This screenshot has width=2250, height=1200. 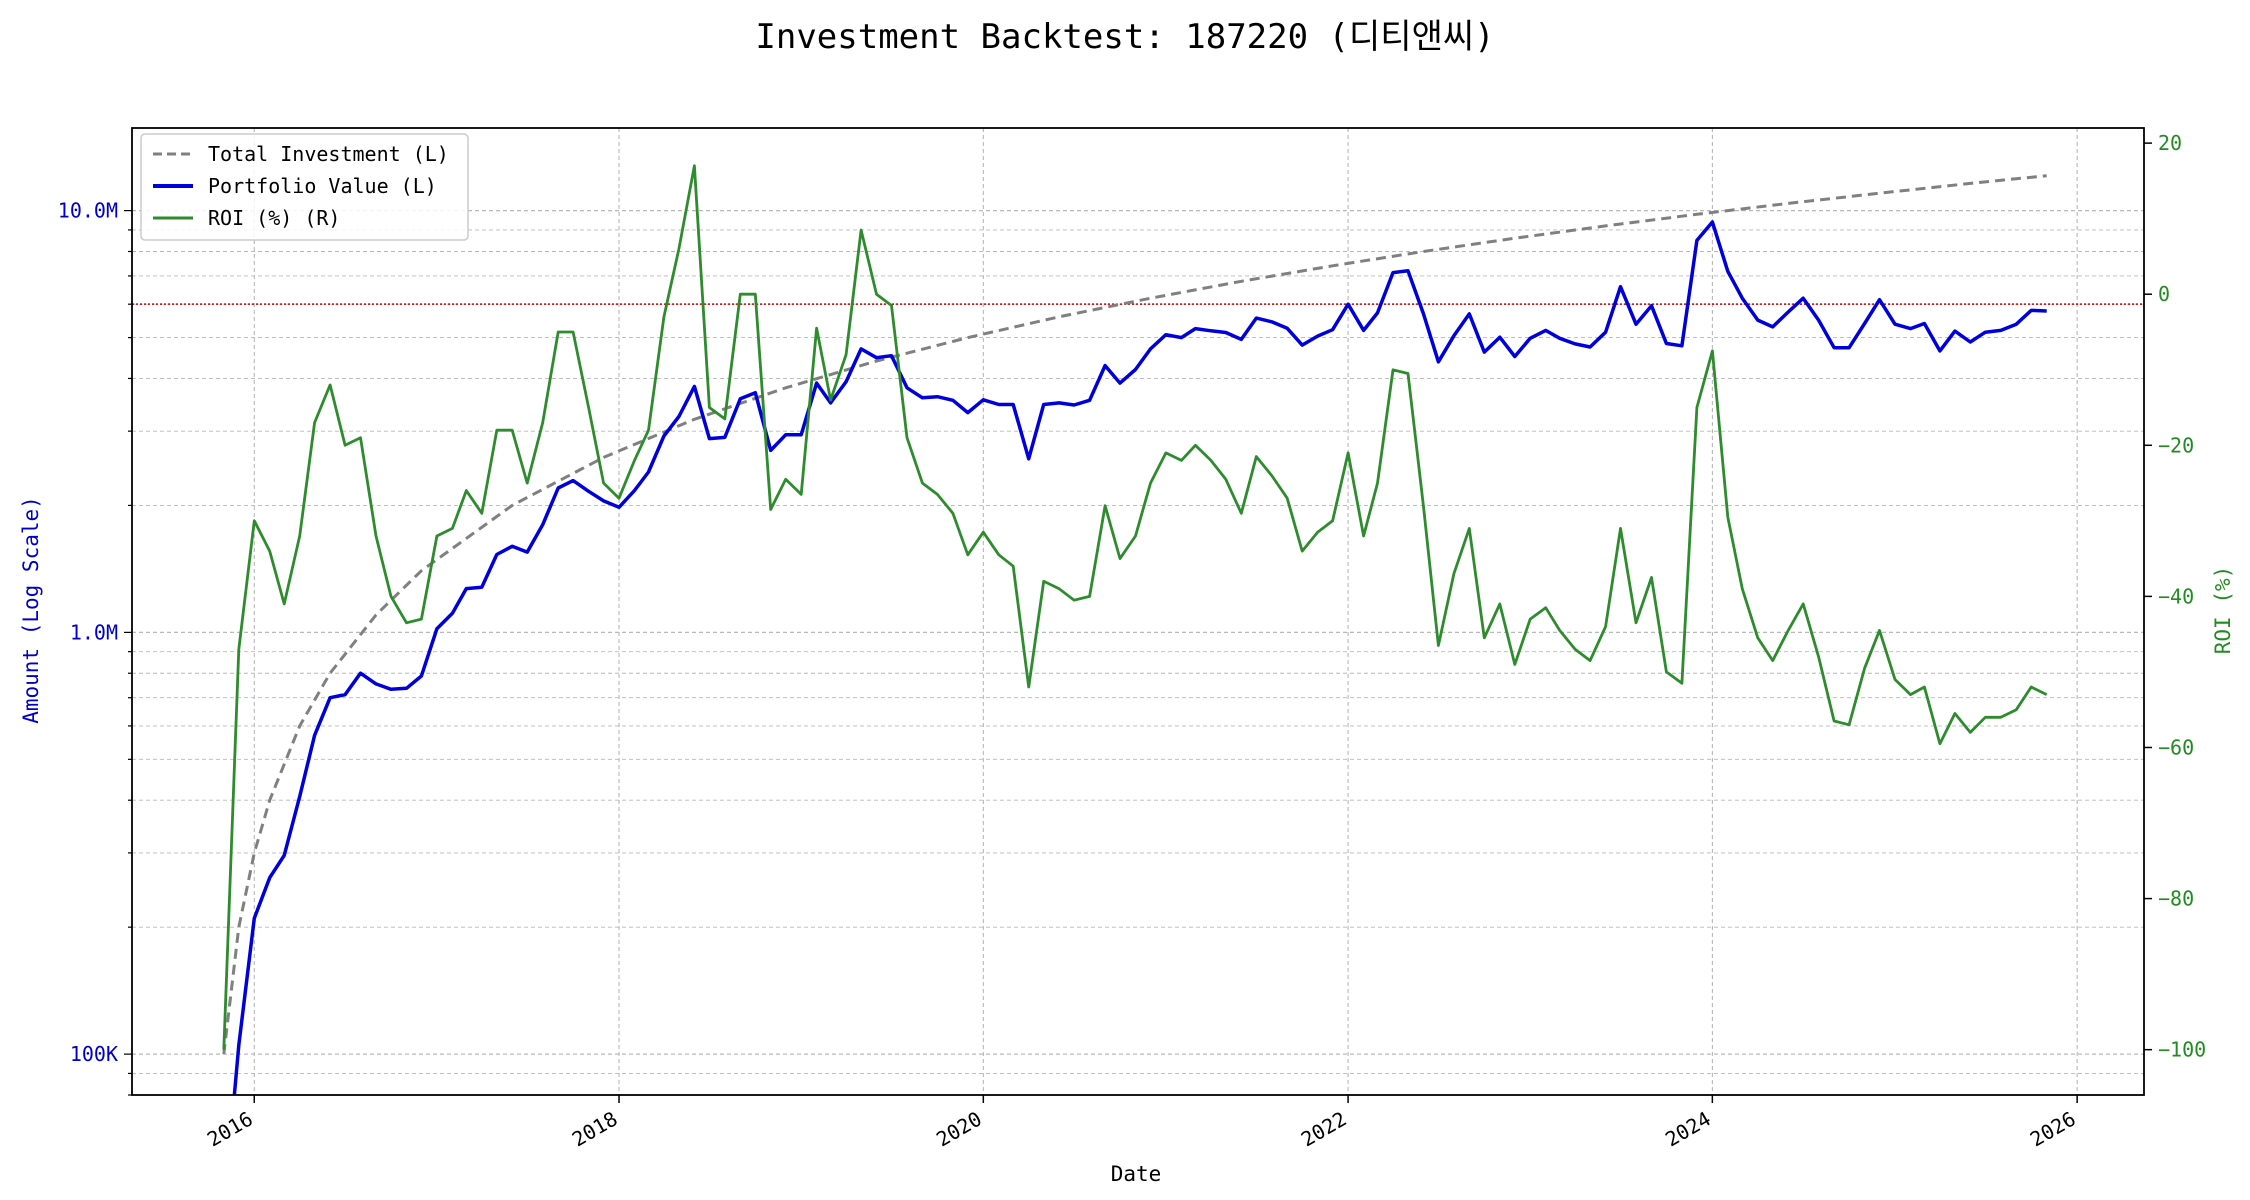 I want to click on y-left-tick-label: 100K, so click(x=94, y=1054).